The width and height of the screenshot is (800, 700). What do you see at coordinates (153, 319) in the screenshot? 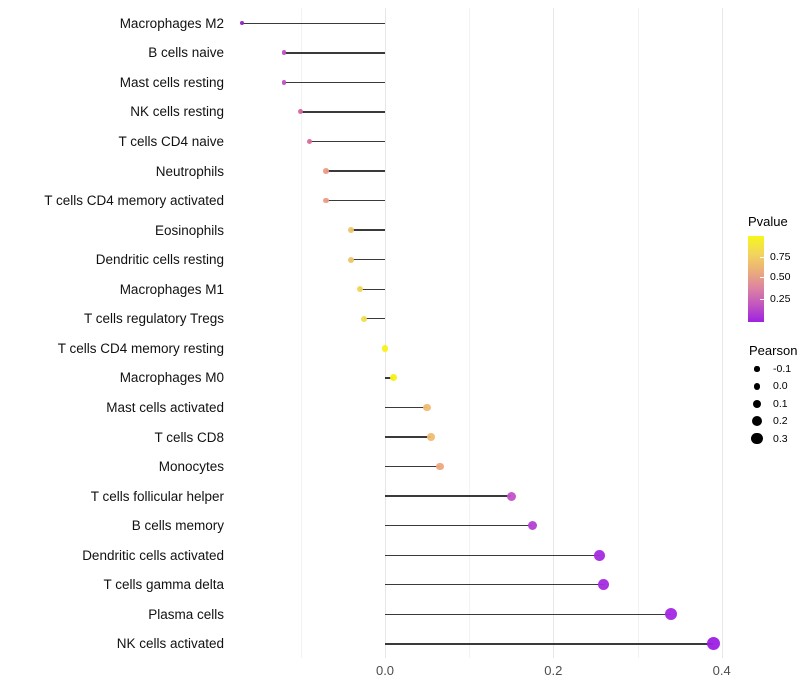
I see `category-label: T cells regulatory Tregs` at bounding box center [153, 319].